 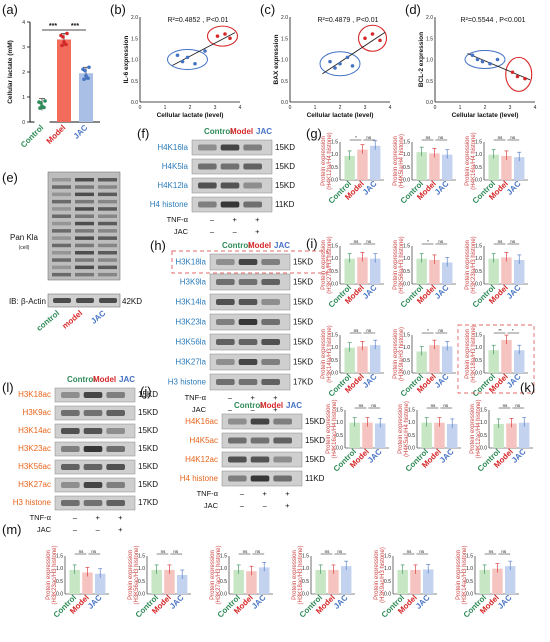 What do you see at coordinates (284, 18) in the screenshot?
I see `y-tick-label: 2.0` at bounding box center [284, 18].